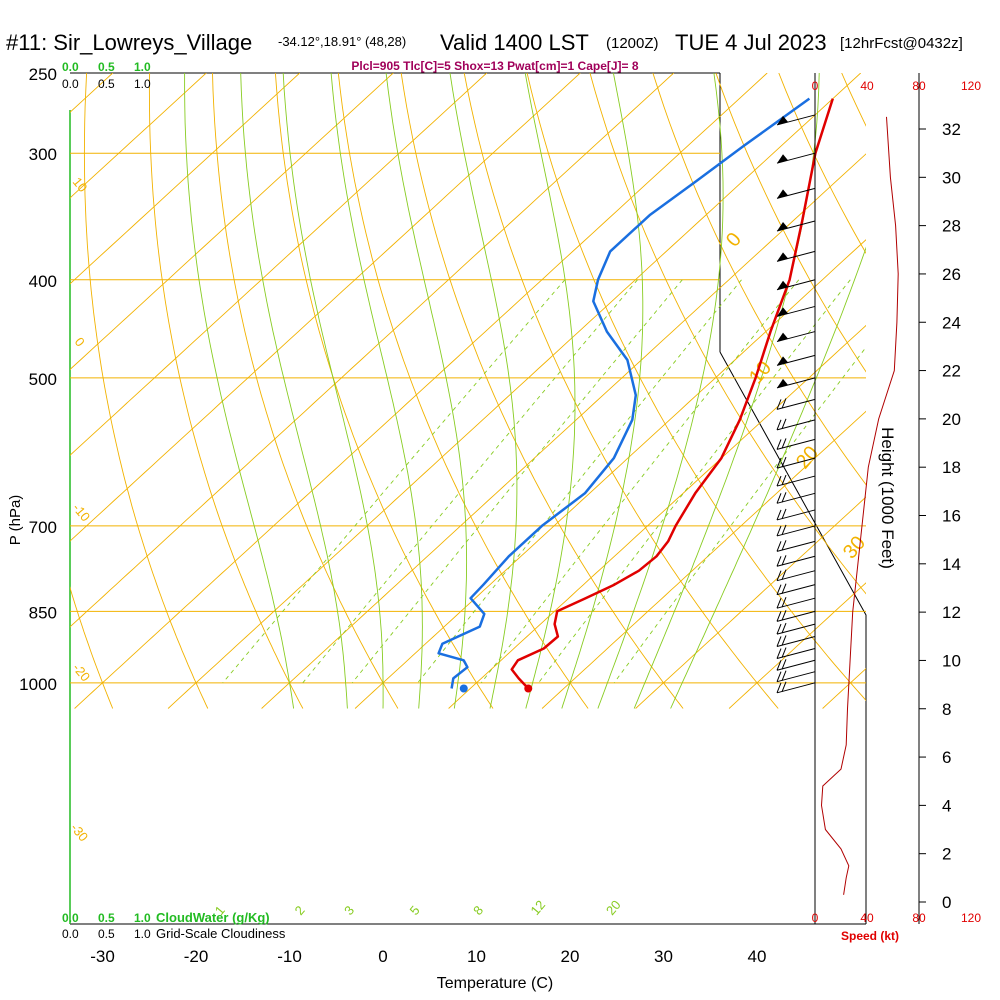 Image resolution: width=1000 pixels, height=1000 pixels. What do you see at coordinates (632, 43) in the screenshot?
I see `utc-time: (1200Z)` at bounding box center [632, 43].